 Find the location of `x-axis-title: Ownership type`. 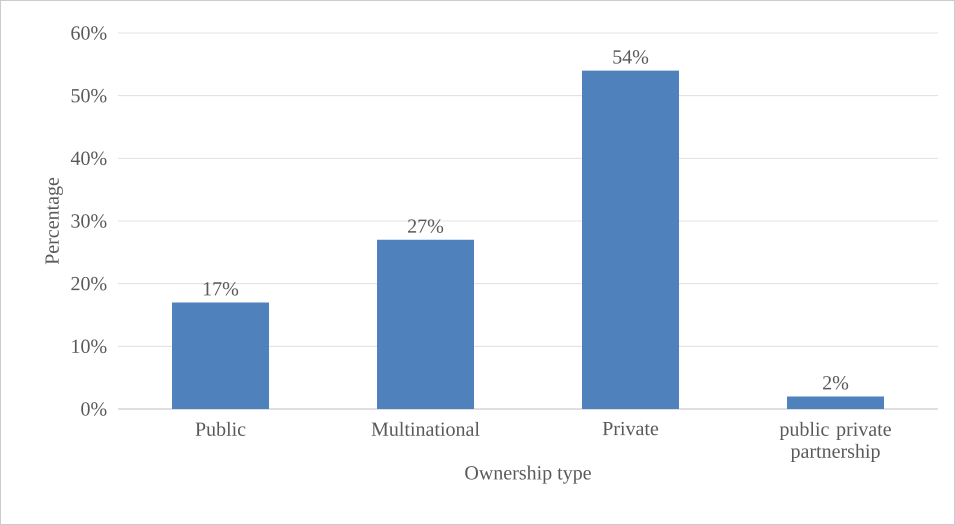

x-axis-title: Ownership type is located at coordinates (528, 475).